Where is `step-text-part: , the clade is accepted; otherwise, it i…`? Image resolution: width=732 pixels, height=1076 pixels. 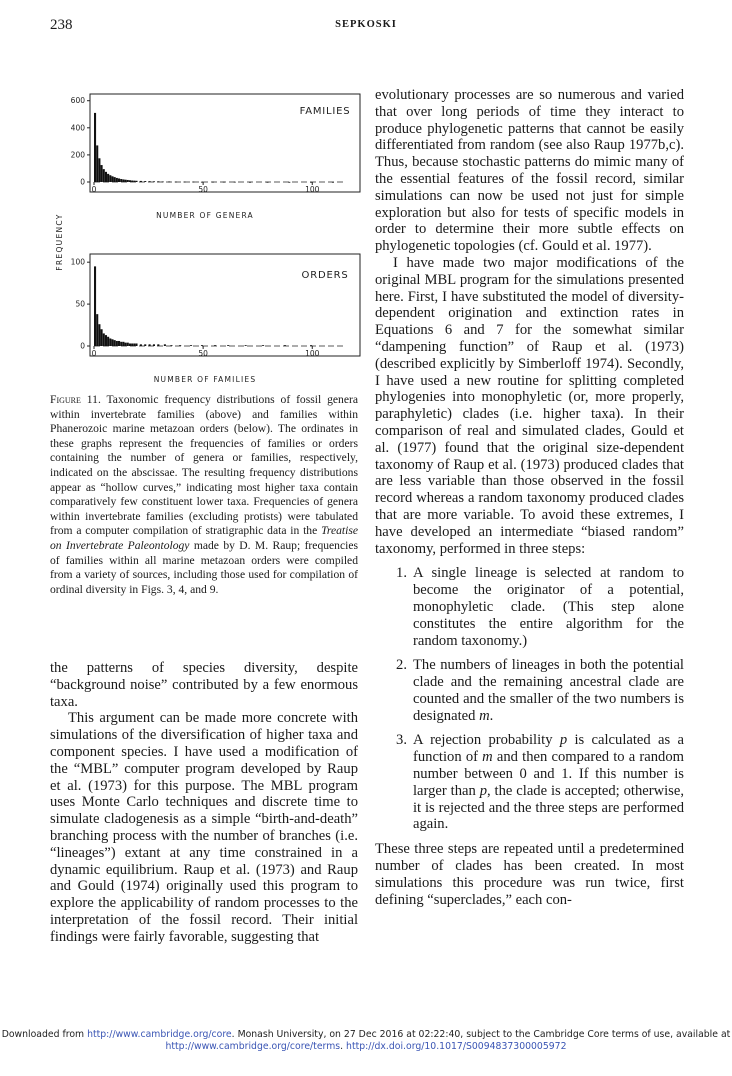 step-text-part: , the clade is accepted; otherwise, it i… is located at coordinates (548, 807).